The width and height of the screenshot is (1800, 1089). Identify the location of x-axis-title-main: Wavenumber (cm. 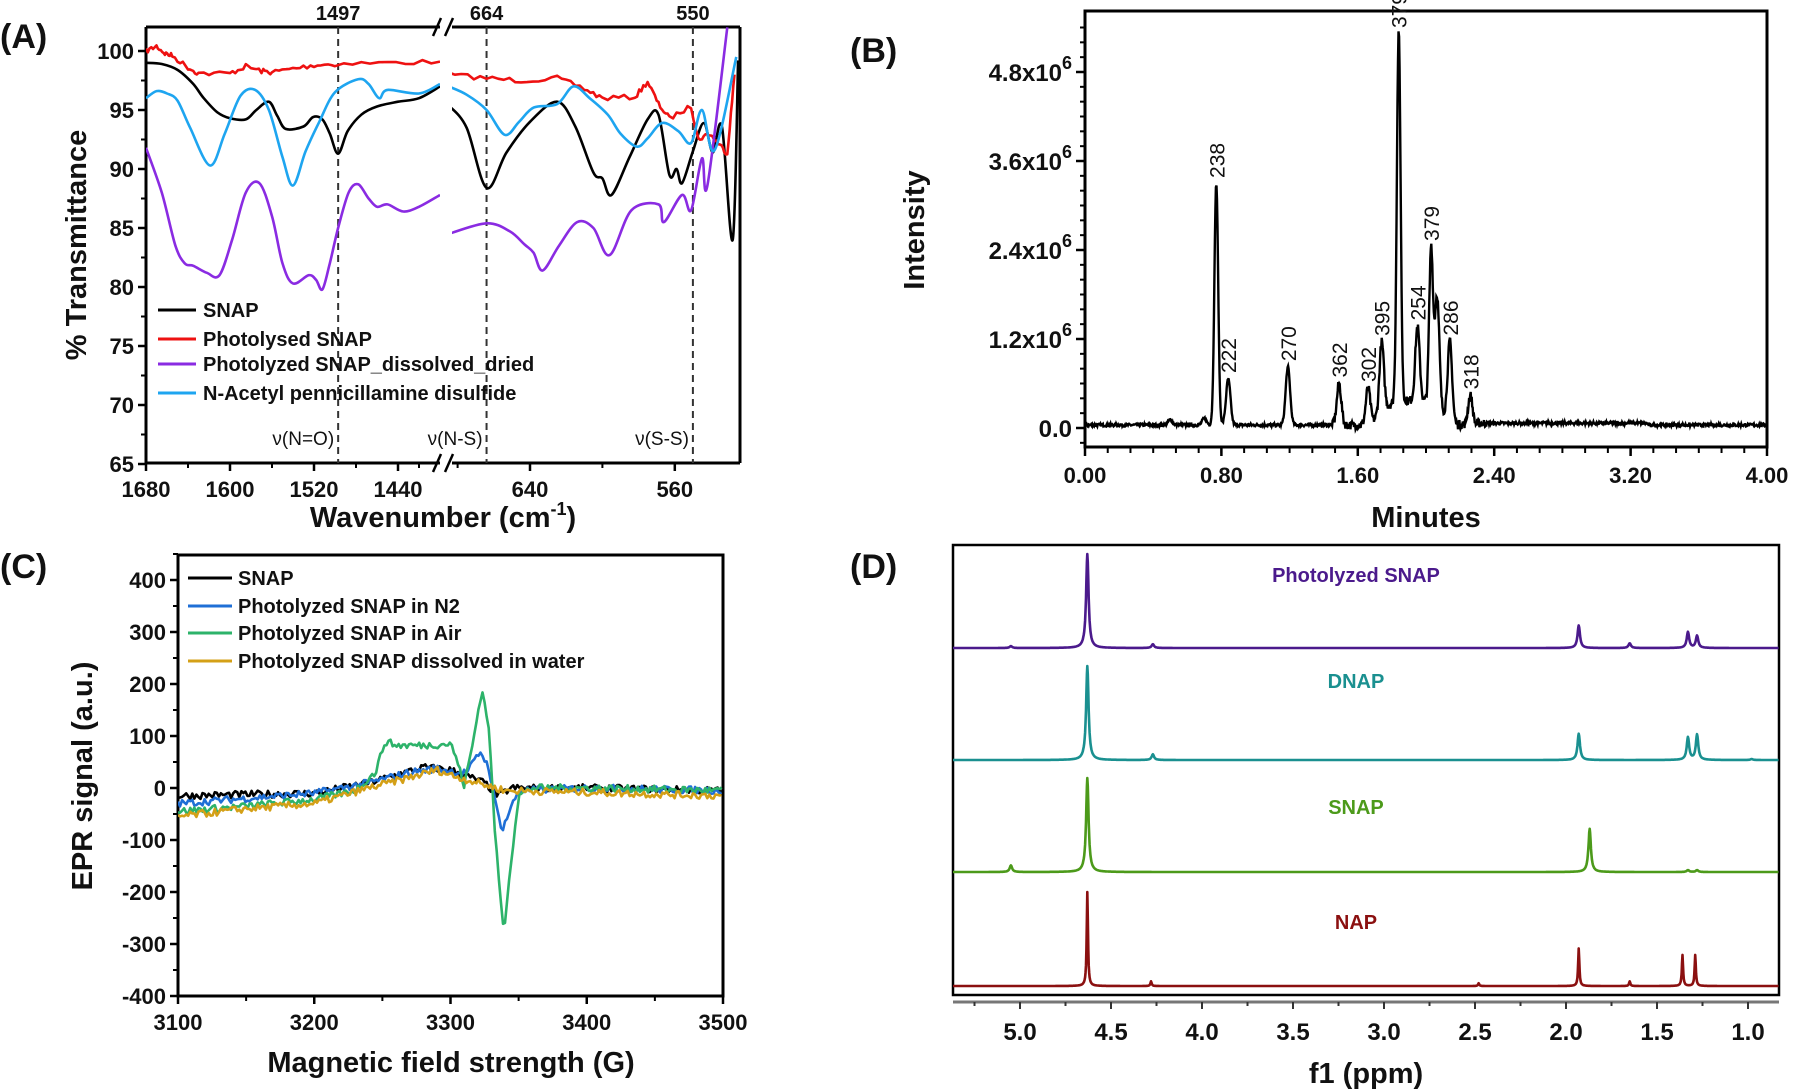
(430, 518).